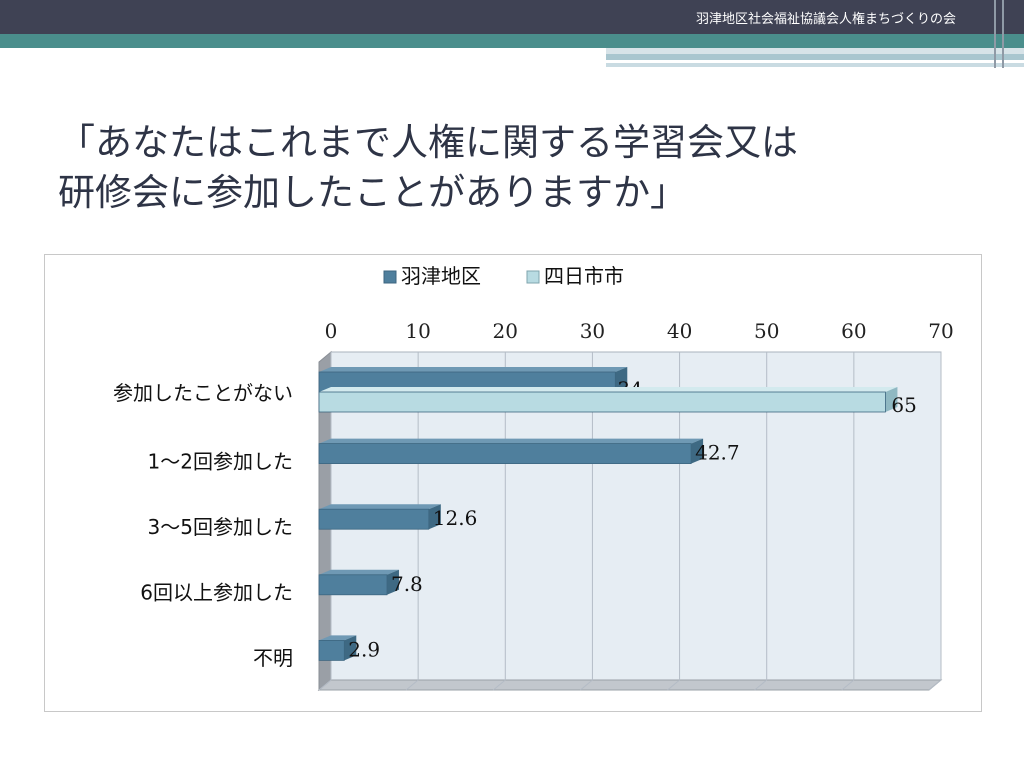 The image size is (1024, 768). Describe the element at coordinates (512, 17) in the screenshot. I see `header-band` at that location.